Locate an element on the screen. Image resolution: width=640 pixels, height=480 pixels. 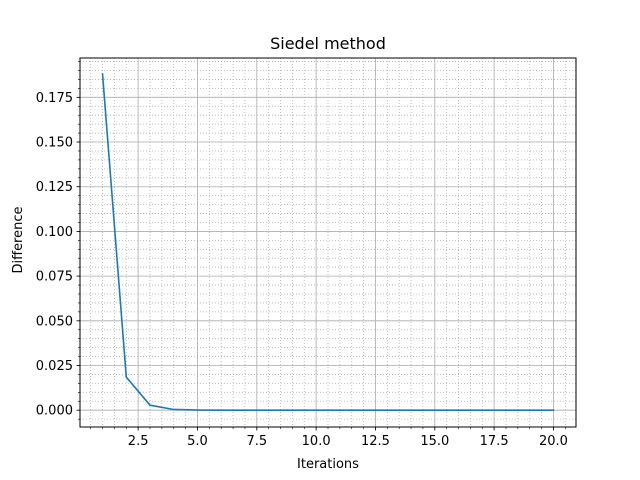
y-tick-label: 0.175 is located at coordinates (54, 98).